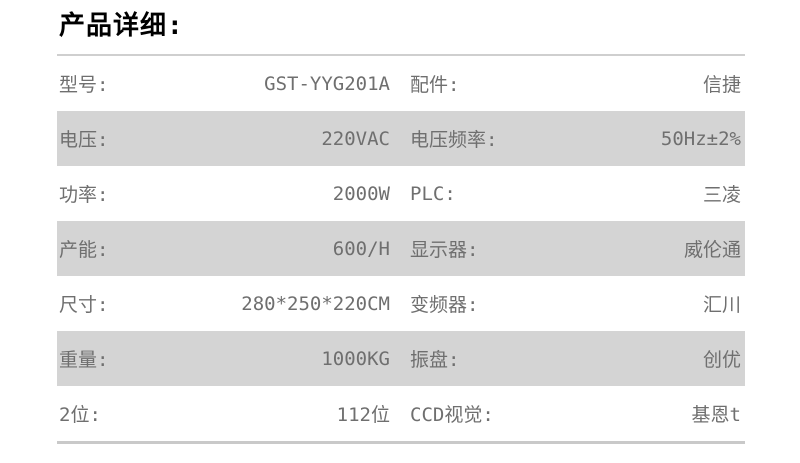  What do you see at coordinates (573, 83) in the screenshot?
I see `spec-cell: 配件: 信捷` at bounding box center [573, 83].